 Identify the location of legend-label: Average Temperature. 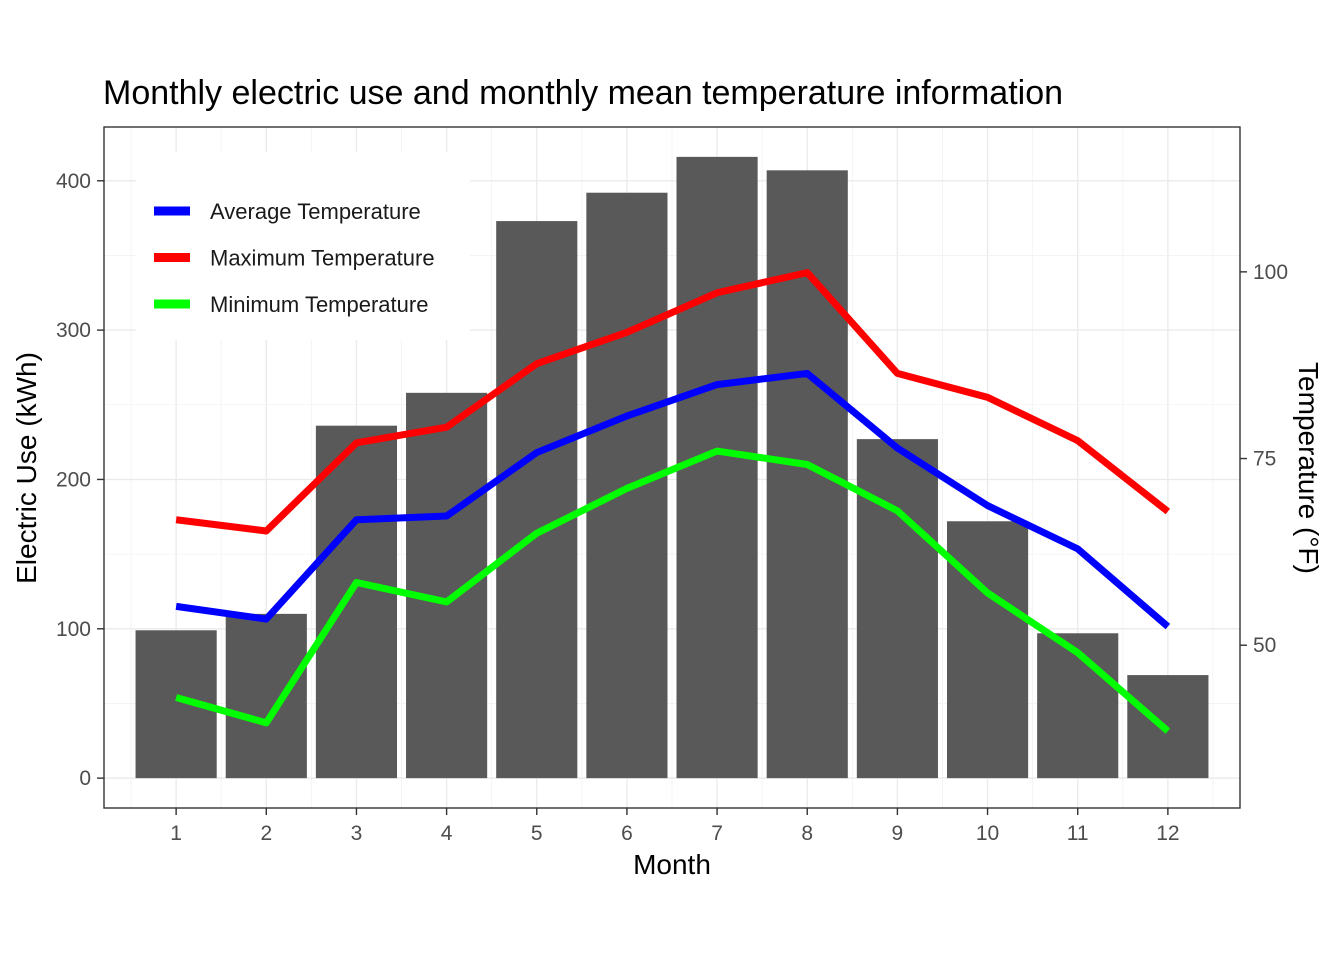
(315, 211).